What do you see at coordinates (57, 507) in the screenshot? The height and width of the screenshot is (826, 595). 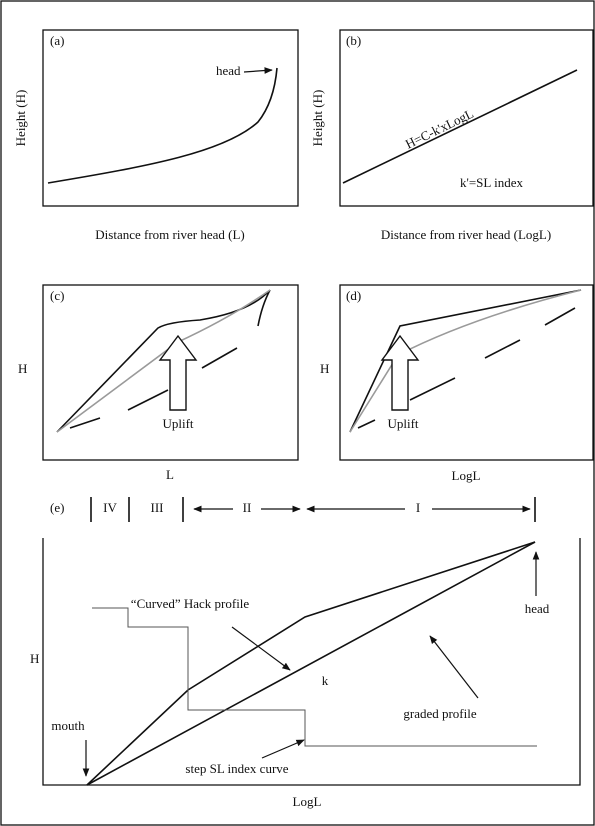 I see `tag: (e)` at bounding box center [57, 507].